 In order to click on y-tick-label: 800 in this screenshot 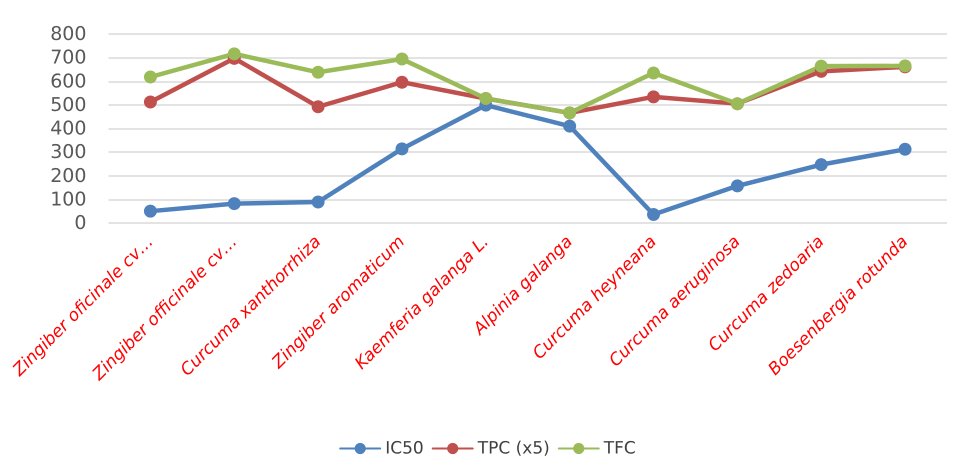, I will do `click(68, 34)`.